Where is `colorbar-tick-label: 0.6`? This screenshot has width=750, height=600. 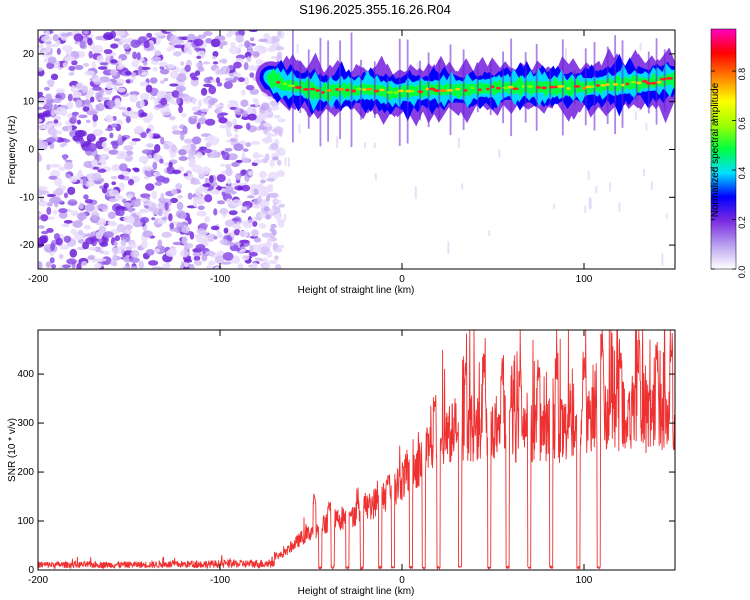
colorbar-tick-label: 0.6 is located at coordinates (742, 123).